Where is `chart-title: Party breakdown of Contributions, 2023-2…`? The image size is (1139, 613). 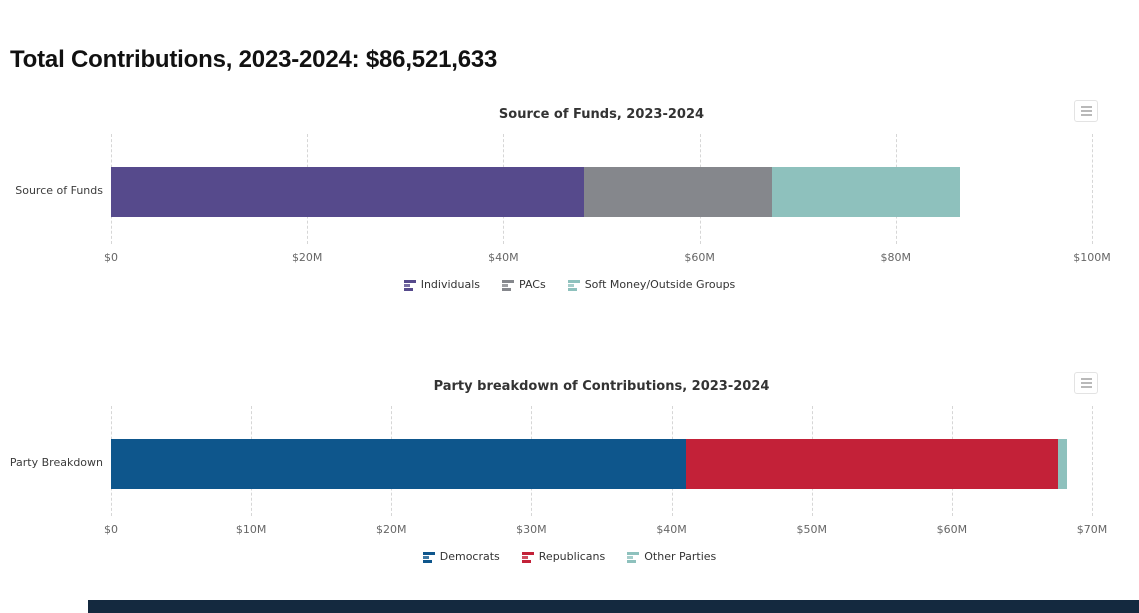 chart-title: Party breakdown of Contributions, 2023-2… is located at coordinates (601, 386).